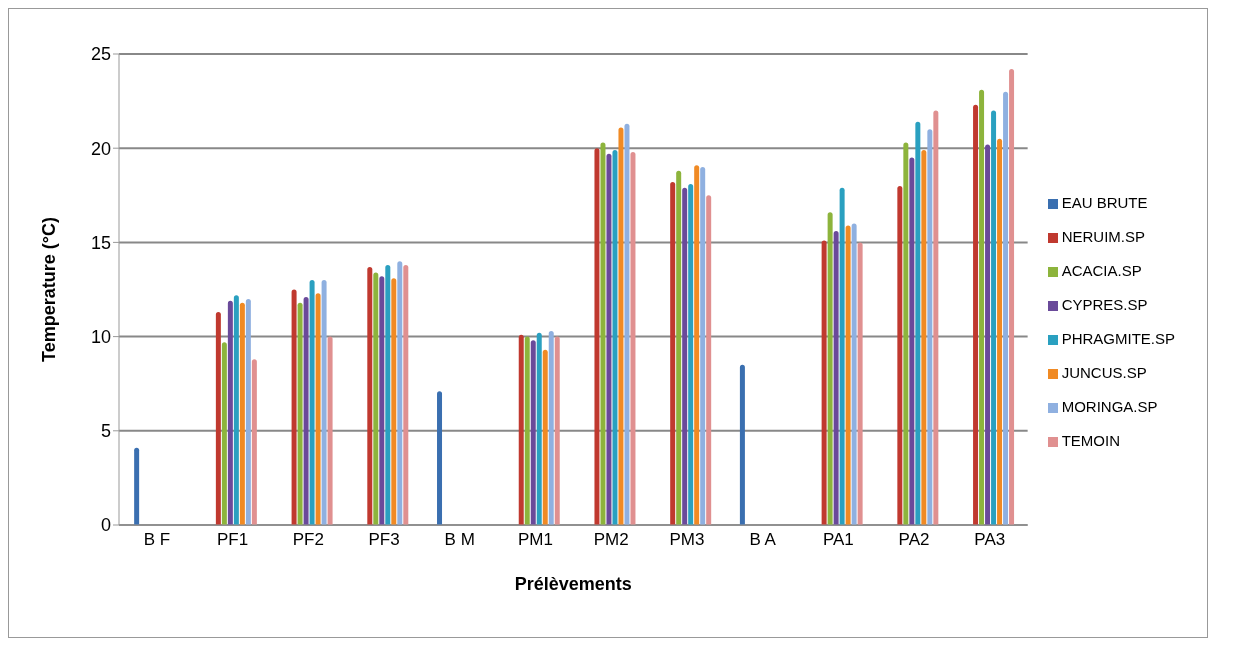  Describe the element at coordinates (990, 540) in the screenshot. I see `x-tick-label: PA3` at that location.